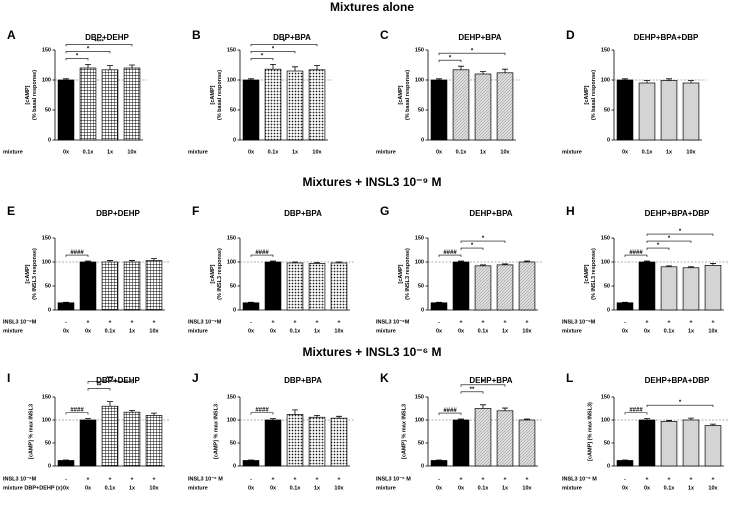 This screenshot has height=519, width=745. What do you see at coordinates (31, 431) in the screenshot?
I see `y-axis-label: [cAMP] % max INSL3` at bounding box center [31, 431].